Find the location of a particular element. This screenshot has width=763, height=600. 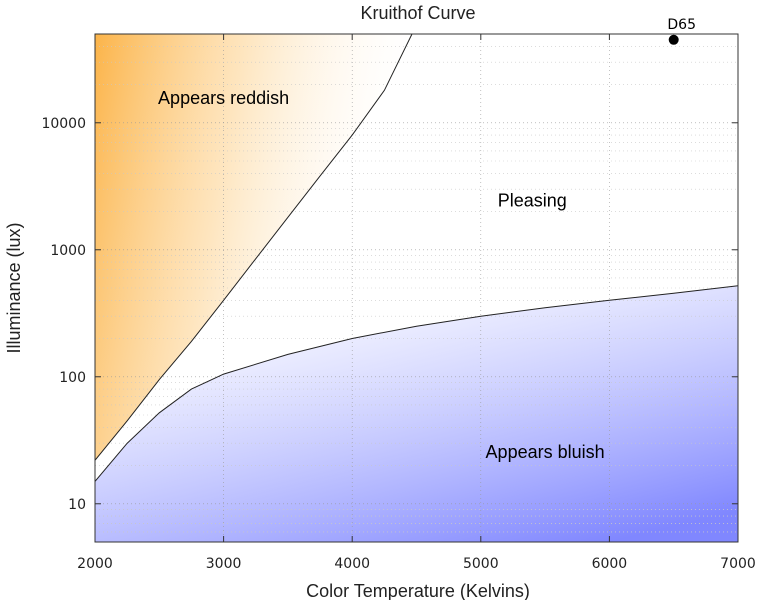

y-tick-label: 10 is located at coordinates (77, 505).